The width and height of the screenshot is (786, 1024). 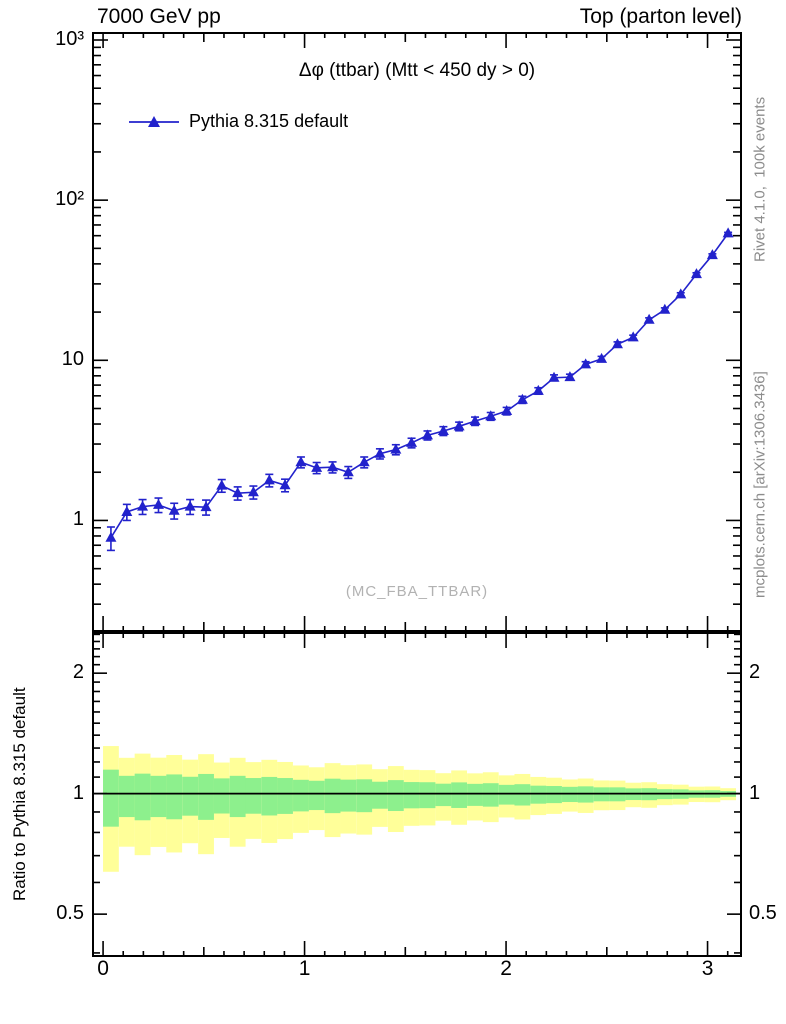 I want to click on observable-title: Δφ (ttbar) (Mtt < 450 dy > 0), so click(x=417, y=70).